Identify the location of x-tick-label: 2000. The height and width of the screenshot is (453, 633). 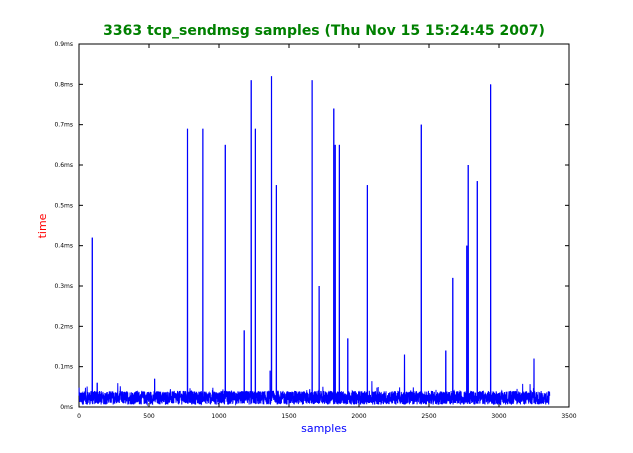
(358, 416).